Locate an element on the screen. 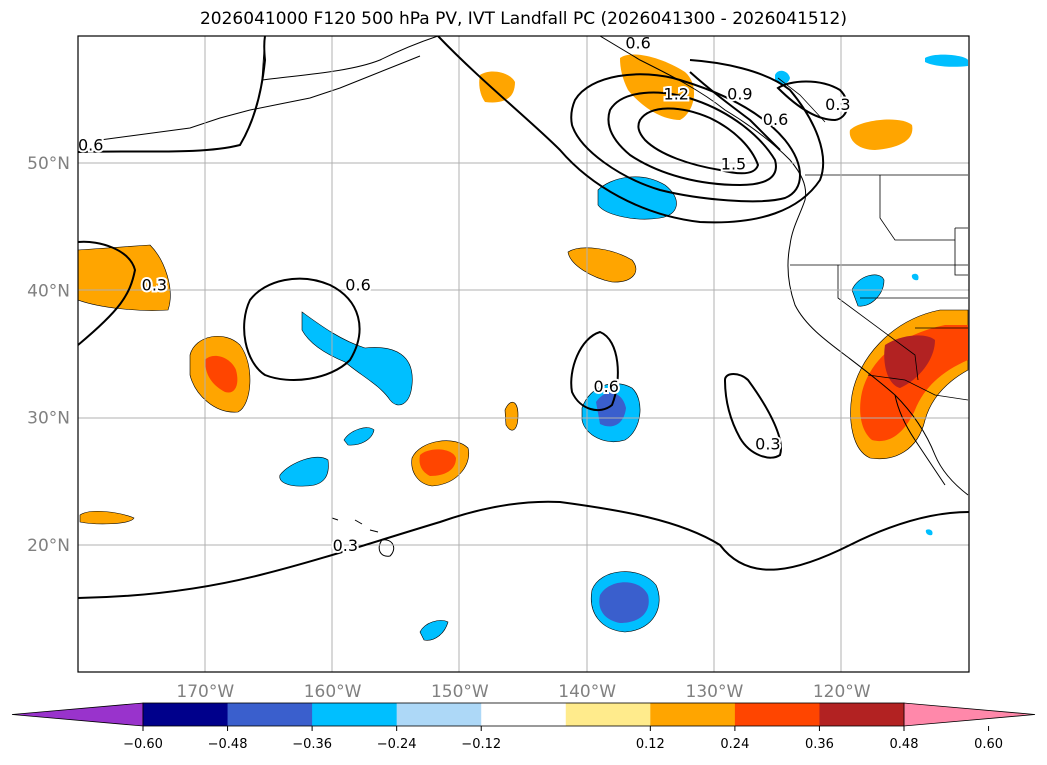  colorbar-tick-label: −0.60 is located at coordinates (143, 744).